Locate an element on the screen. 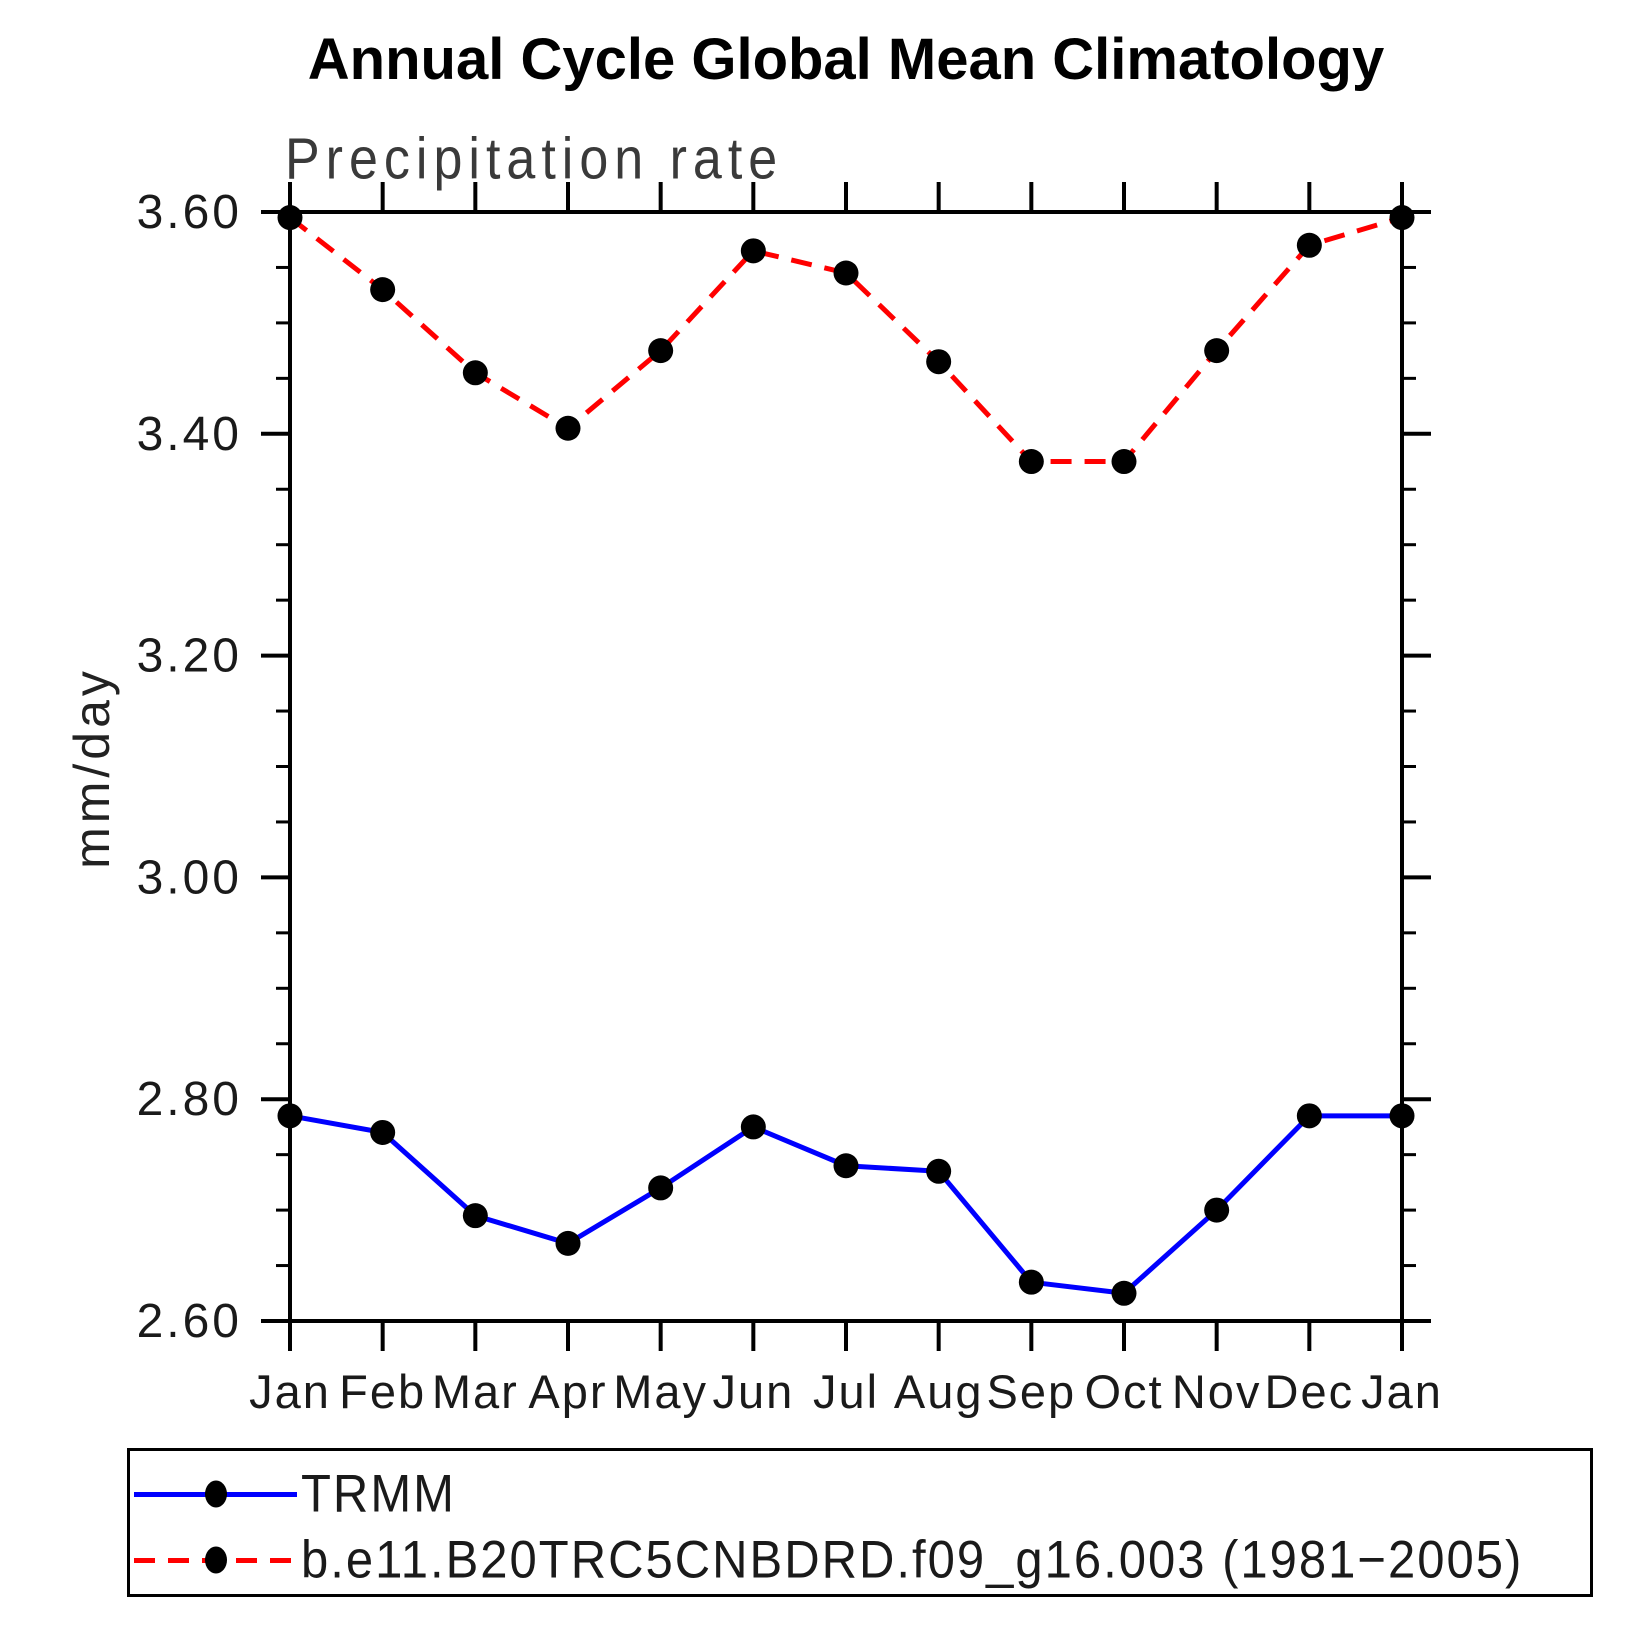 Image resolution: width=1636 pixels, height=1636 pixels. legend-item-trmm: TRMM is located at coordinates (295, 1494).